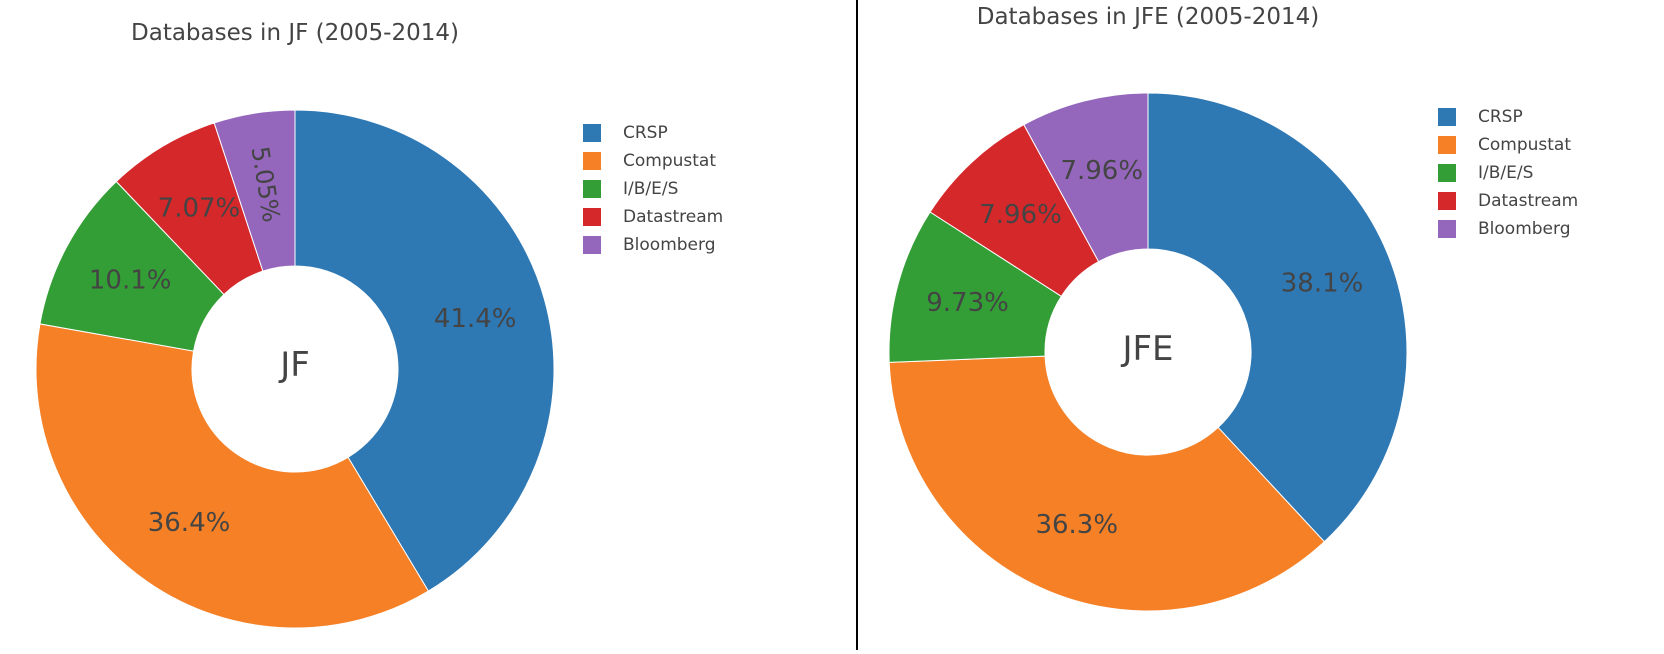 The image size is (1664, 654). Describe the element at coordinates (1524, 229) in the screenshot. I see `jfe-legend-label-bloomberg: Bloomberg` at that location.